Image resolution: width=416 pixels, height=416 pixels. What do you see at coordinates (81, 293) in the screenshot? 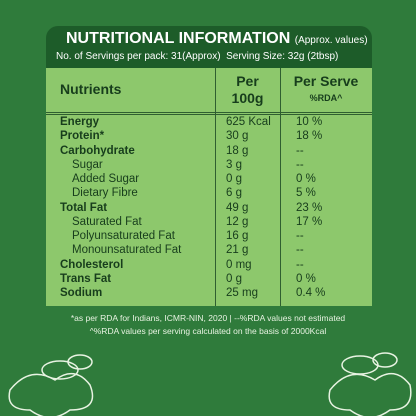
I see `nutrient-name: Sodium` at bounding box center [81, 293].